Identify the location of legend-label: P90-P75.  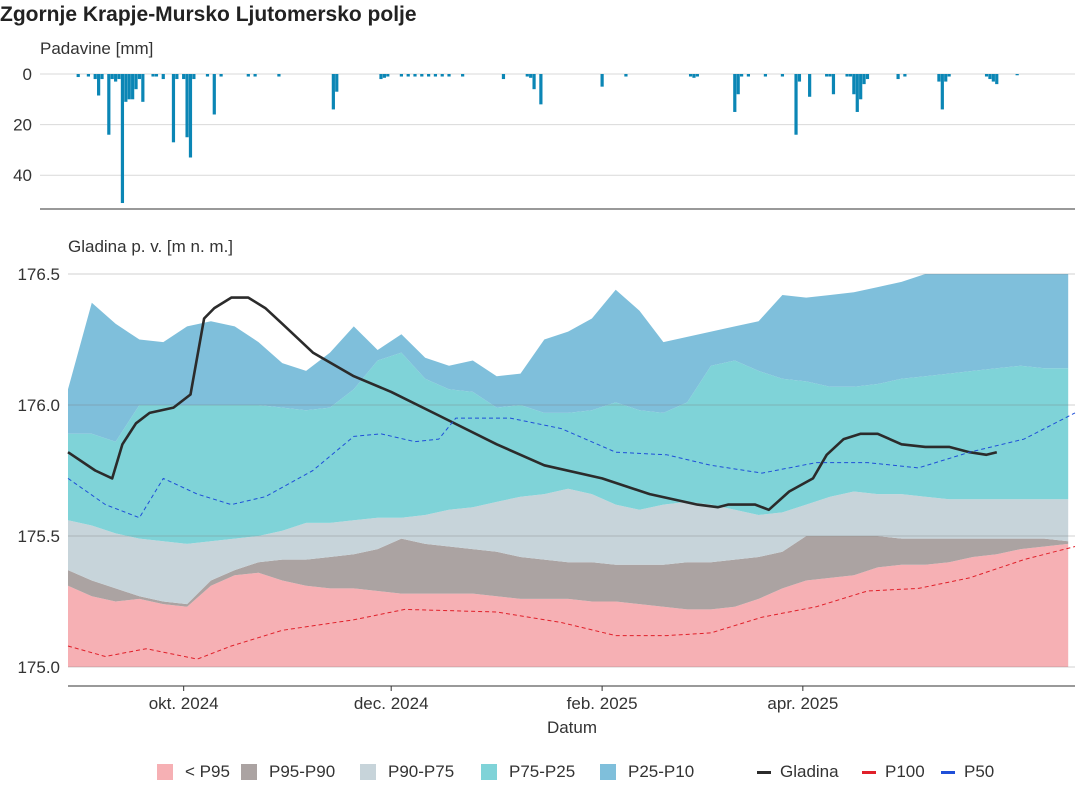
(421, 771).